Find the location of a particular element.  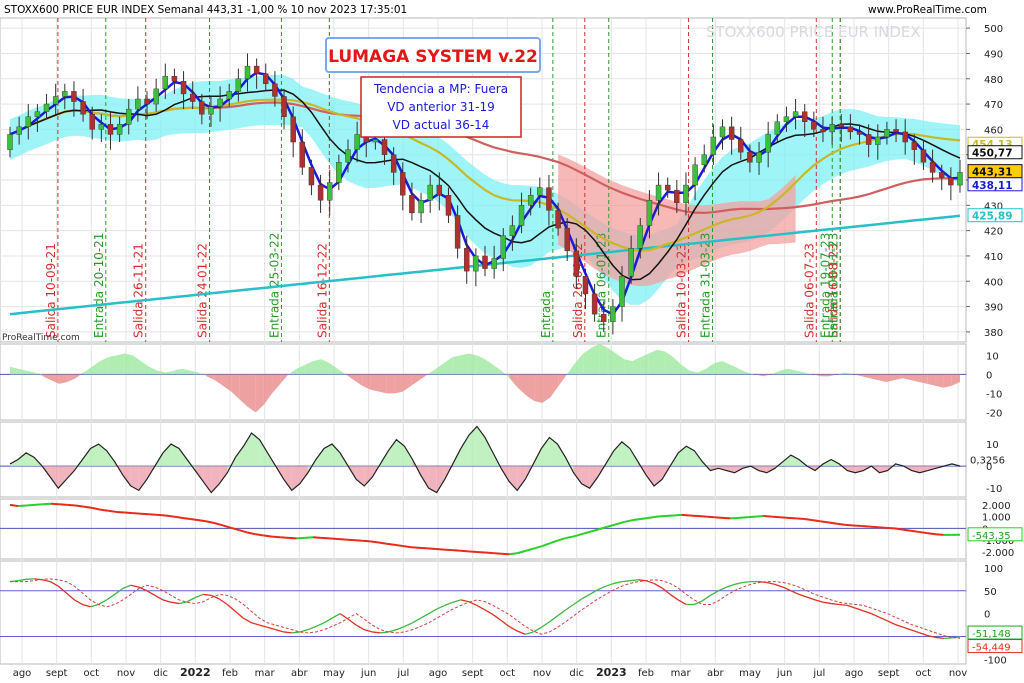

osc3-tick-label: 2.000 is located at coordinates (996, 506).